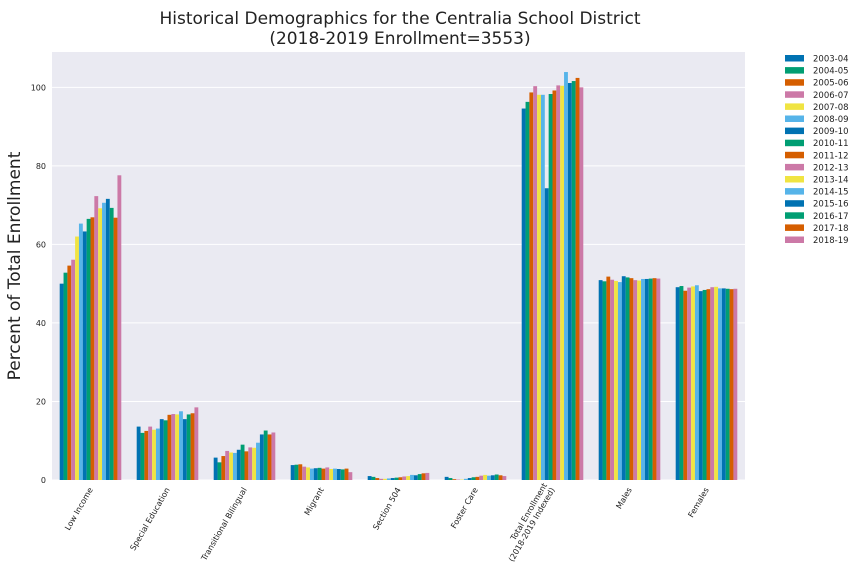 This screenshot has height=576, width=864. What do you see at coordinates (41, 166) in the screenshot?
I see `y-tick-label: 80` at bounding box center [41, 166].